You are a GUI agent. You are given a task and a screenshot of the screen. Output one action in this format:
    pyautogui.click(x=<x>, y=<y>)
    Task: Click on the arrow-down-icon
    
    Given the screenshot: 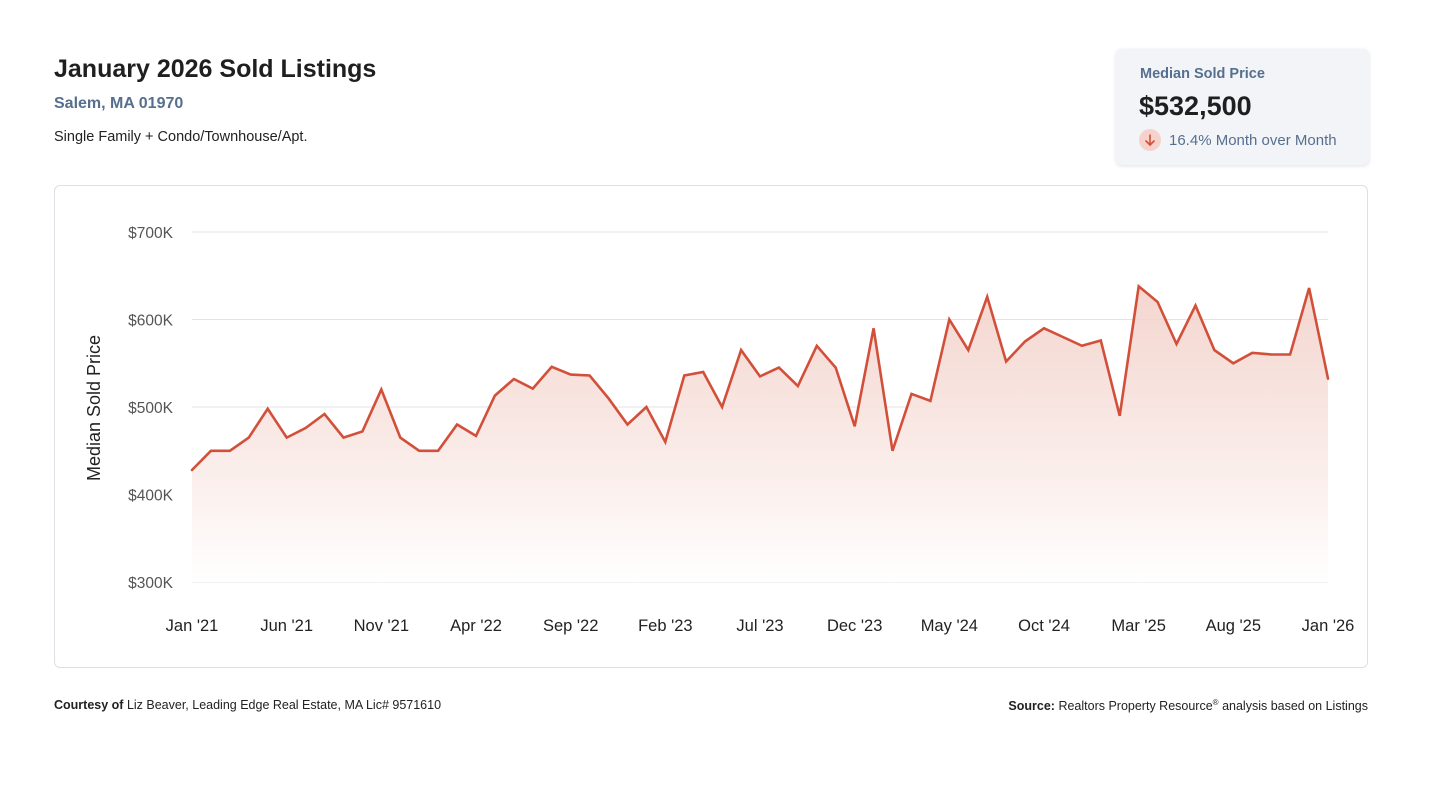 What is the action you would take?
    pyautogui.click(x=1150, y=140)
    